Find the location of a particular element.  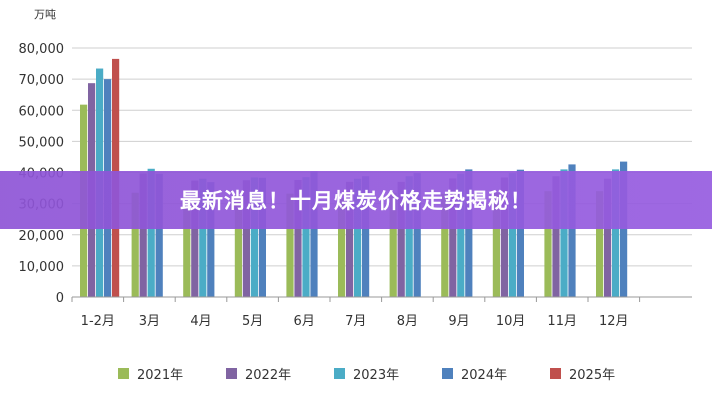

legend-item: 2023年 is located at coordinates (366, 373).